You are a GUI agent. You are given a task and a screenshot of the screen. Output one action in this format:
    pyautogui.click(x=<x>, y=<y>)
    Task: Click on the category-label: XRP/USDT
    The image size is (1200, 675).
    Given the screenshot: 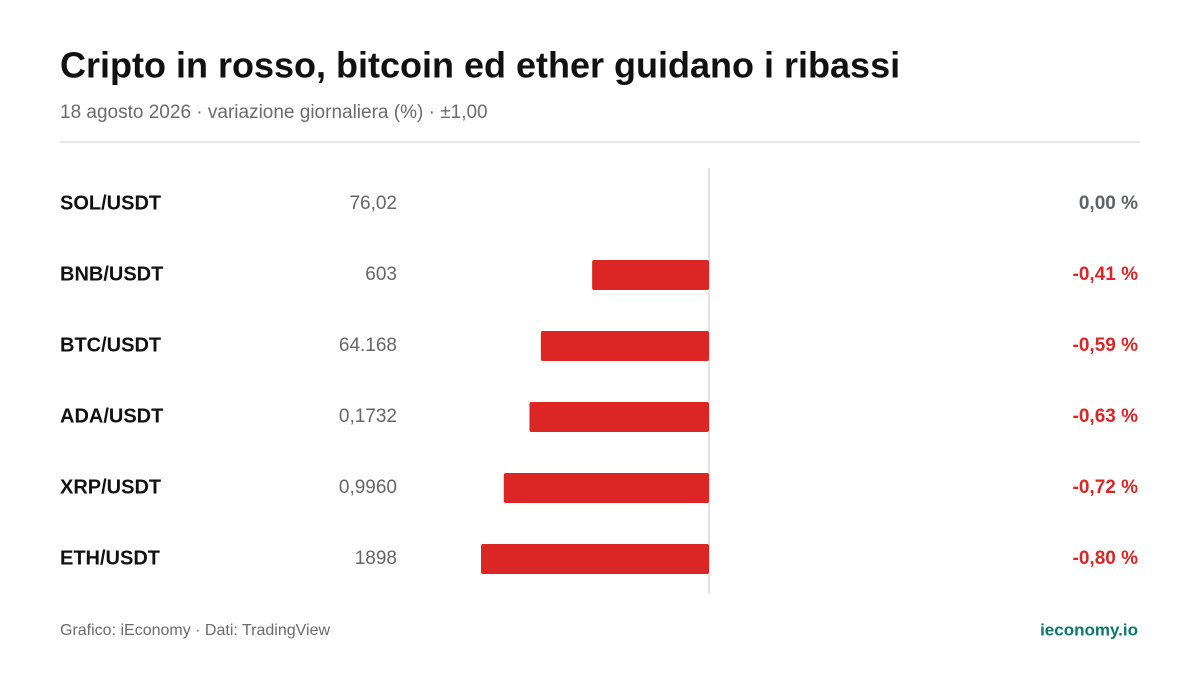 What is the action you would take?
    pyautogui.click(x=110, y=487)
    